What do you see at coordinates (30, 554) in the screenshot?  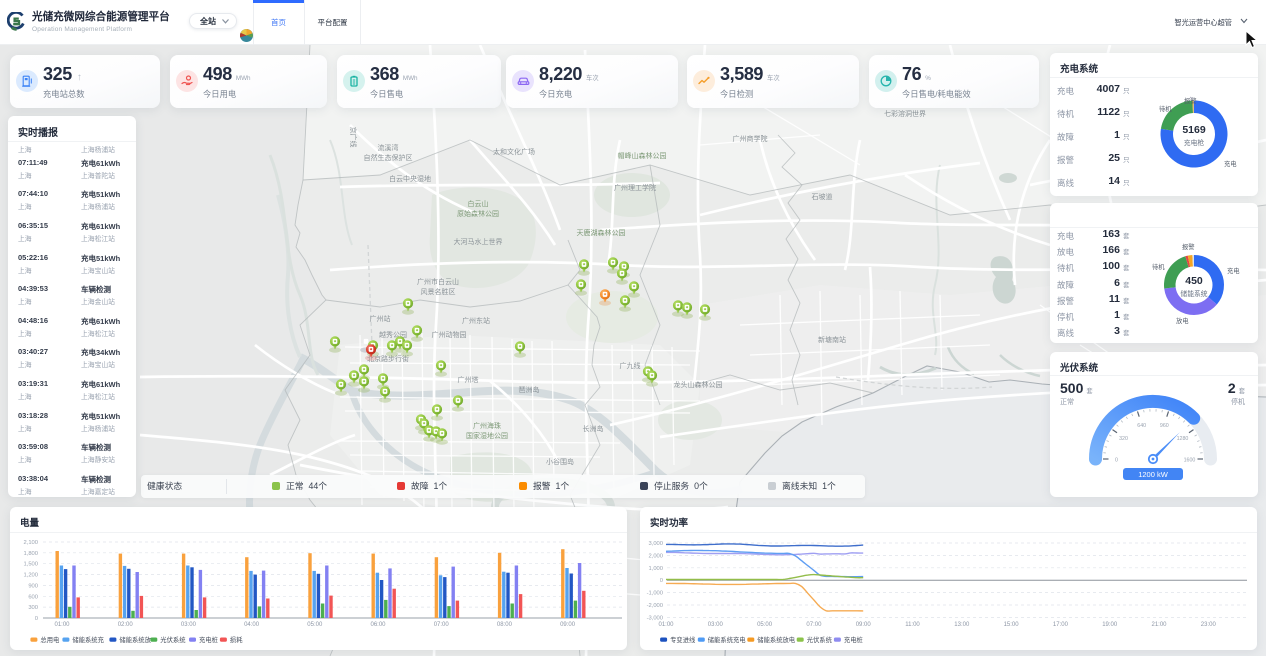 I see `svg-text: 1,800` at bounding box center [30, 554].